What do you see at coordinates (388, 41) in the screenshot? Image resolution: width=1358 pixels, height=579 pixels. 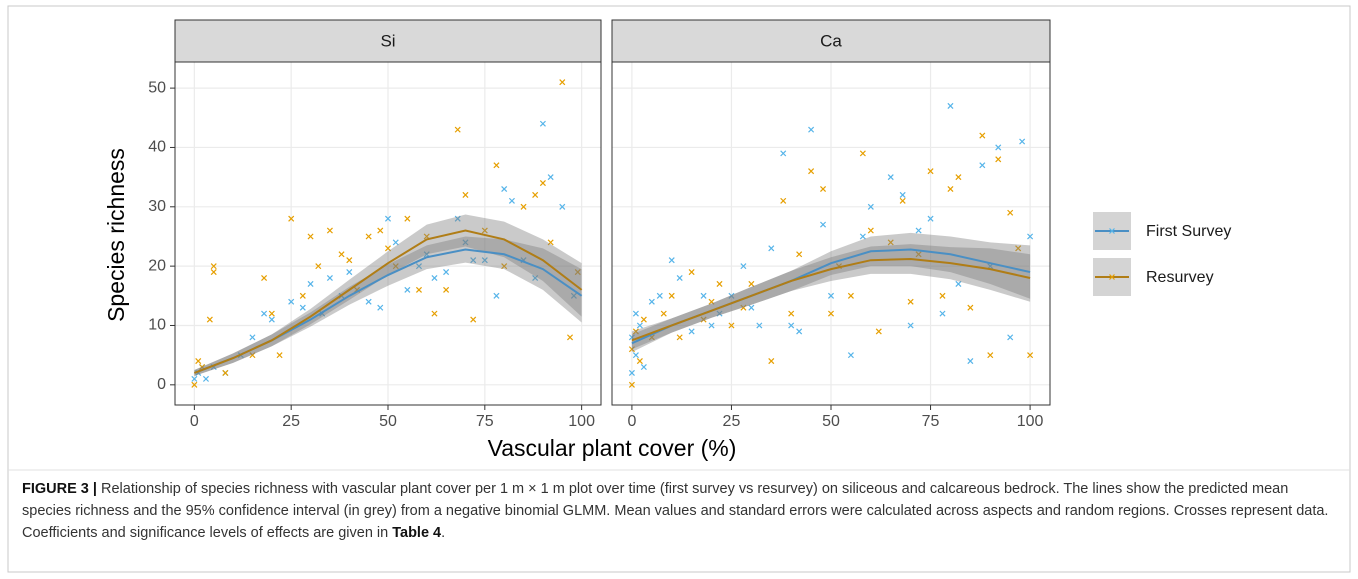 I see `strip` at bounding box center [388, 41].